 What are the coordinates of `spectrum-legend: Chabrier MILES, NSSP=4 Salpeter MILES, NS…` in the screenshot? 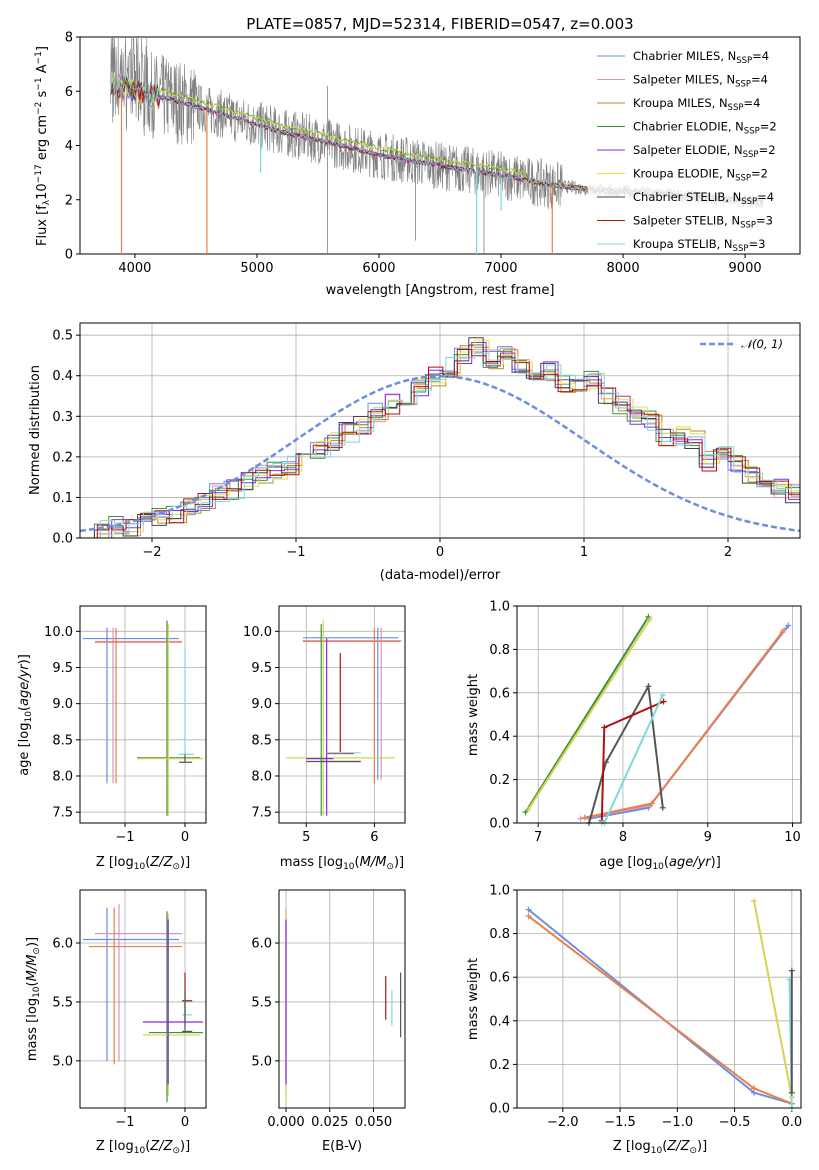 It's located at (692, 148).